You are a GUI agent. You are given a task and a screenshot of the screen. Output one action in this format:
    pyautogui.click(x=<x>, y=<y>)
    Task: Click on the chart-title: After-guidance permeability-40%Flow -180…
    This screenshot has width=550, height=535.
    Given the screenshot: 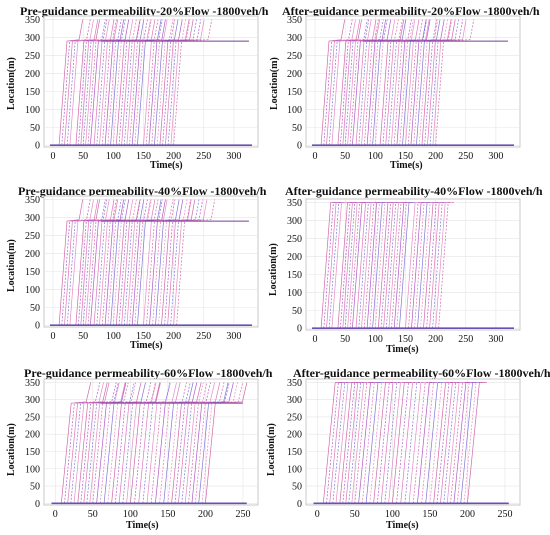 What is the action you would take?
    pyautogui.click(x=414, y=191)
    